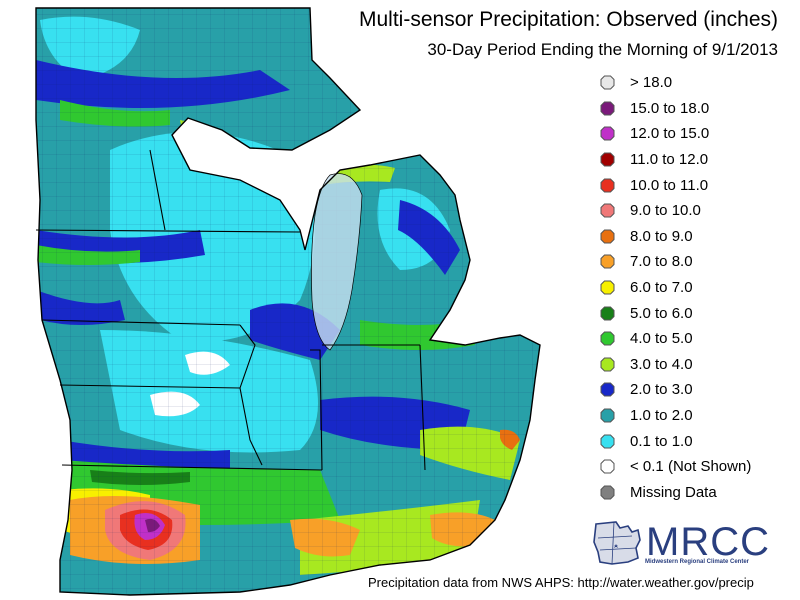  I want to click on legend-label: 11.0 to 12.0, so click(669, 160).